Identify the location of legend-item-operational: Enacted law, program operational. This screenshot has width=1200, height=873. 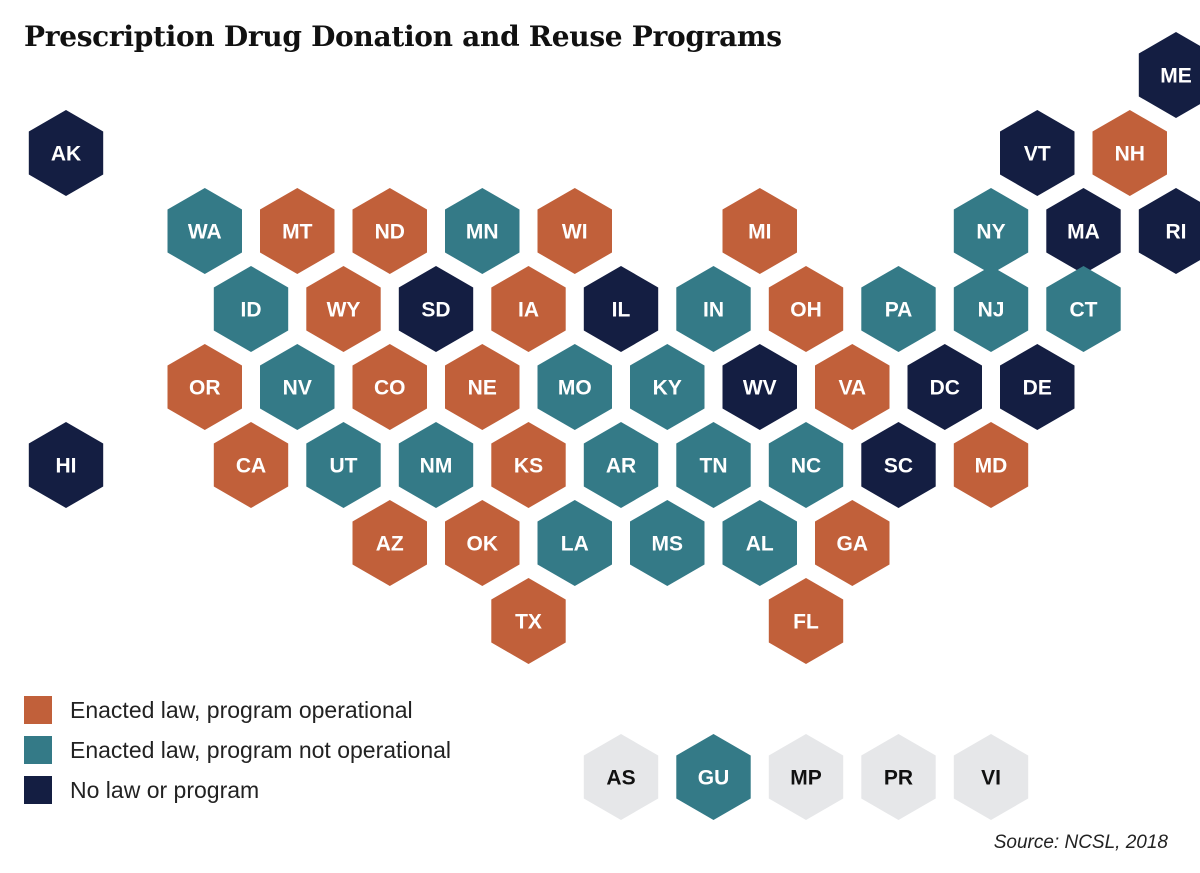
(237, 710).